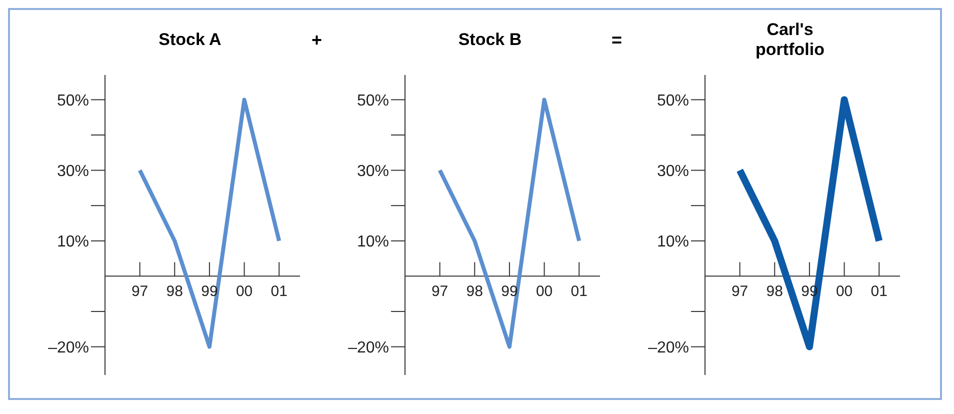 The image size is (954, 414). Describe the element at coordinates (790, 40) in the screenshot. I see `chart-title: Carl's portfolio` at that location.